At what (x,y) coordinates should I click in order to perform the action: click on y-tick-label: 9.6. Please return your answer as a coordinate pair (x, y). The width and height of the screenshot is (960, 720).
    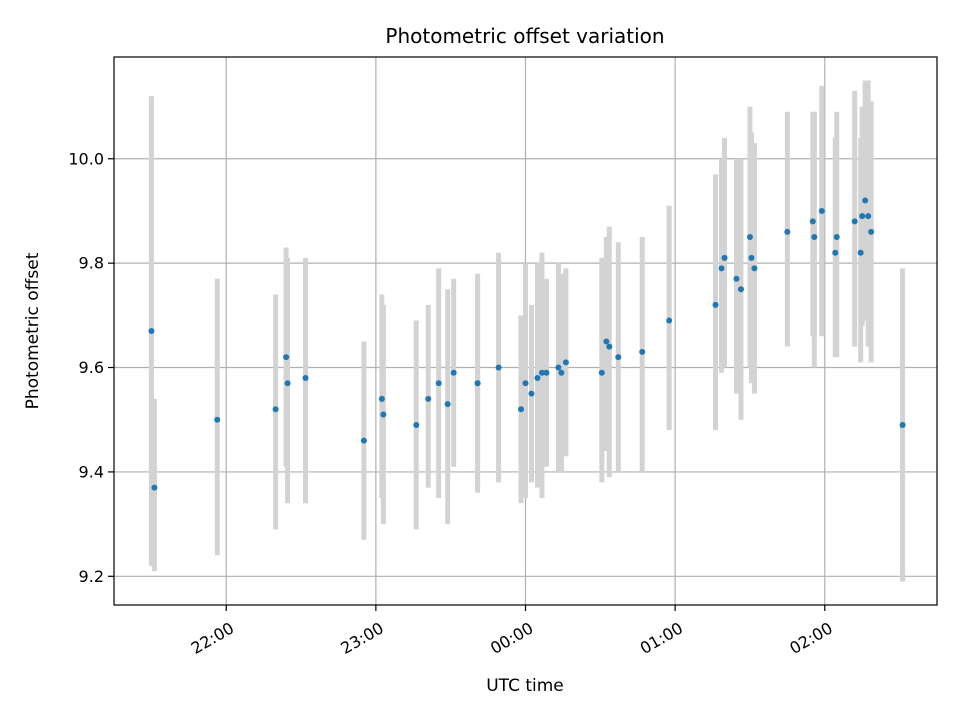
    Looking at the image, I should click on (91, 367).